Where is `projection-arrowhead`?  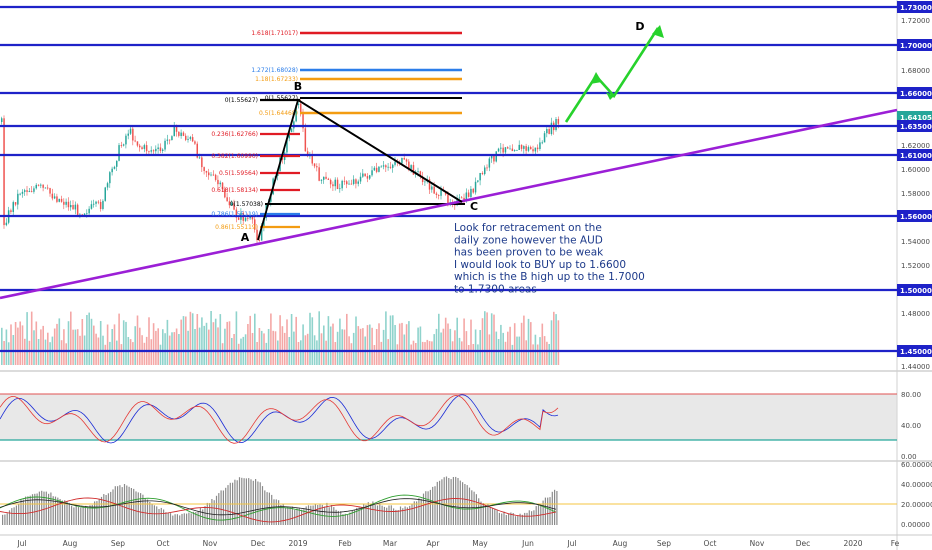
projection-arrowhead is located at coordinates (596, 78).